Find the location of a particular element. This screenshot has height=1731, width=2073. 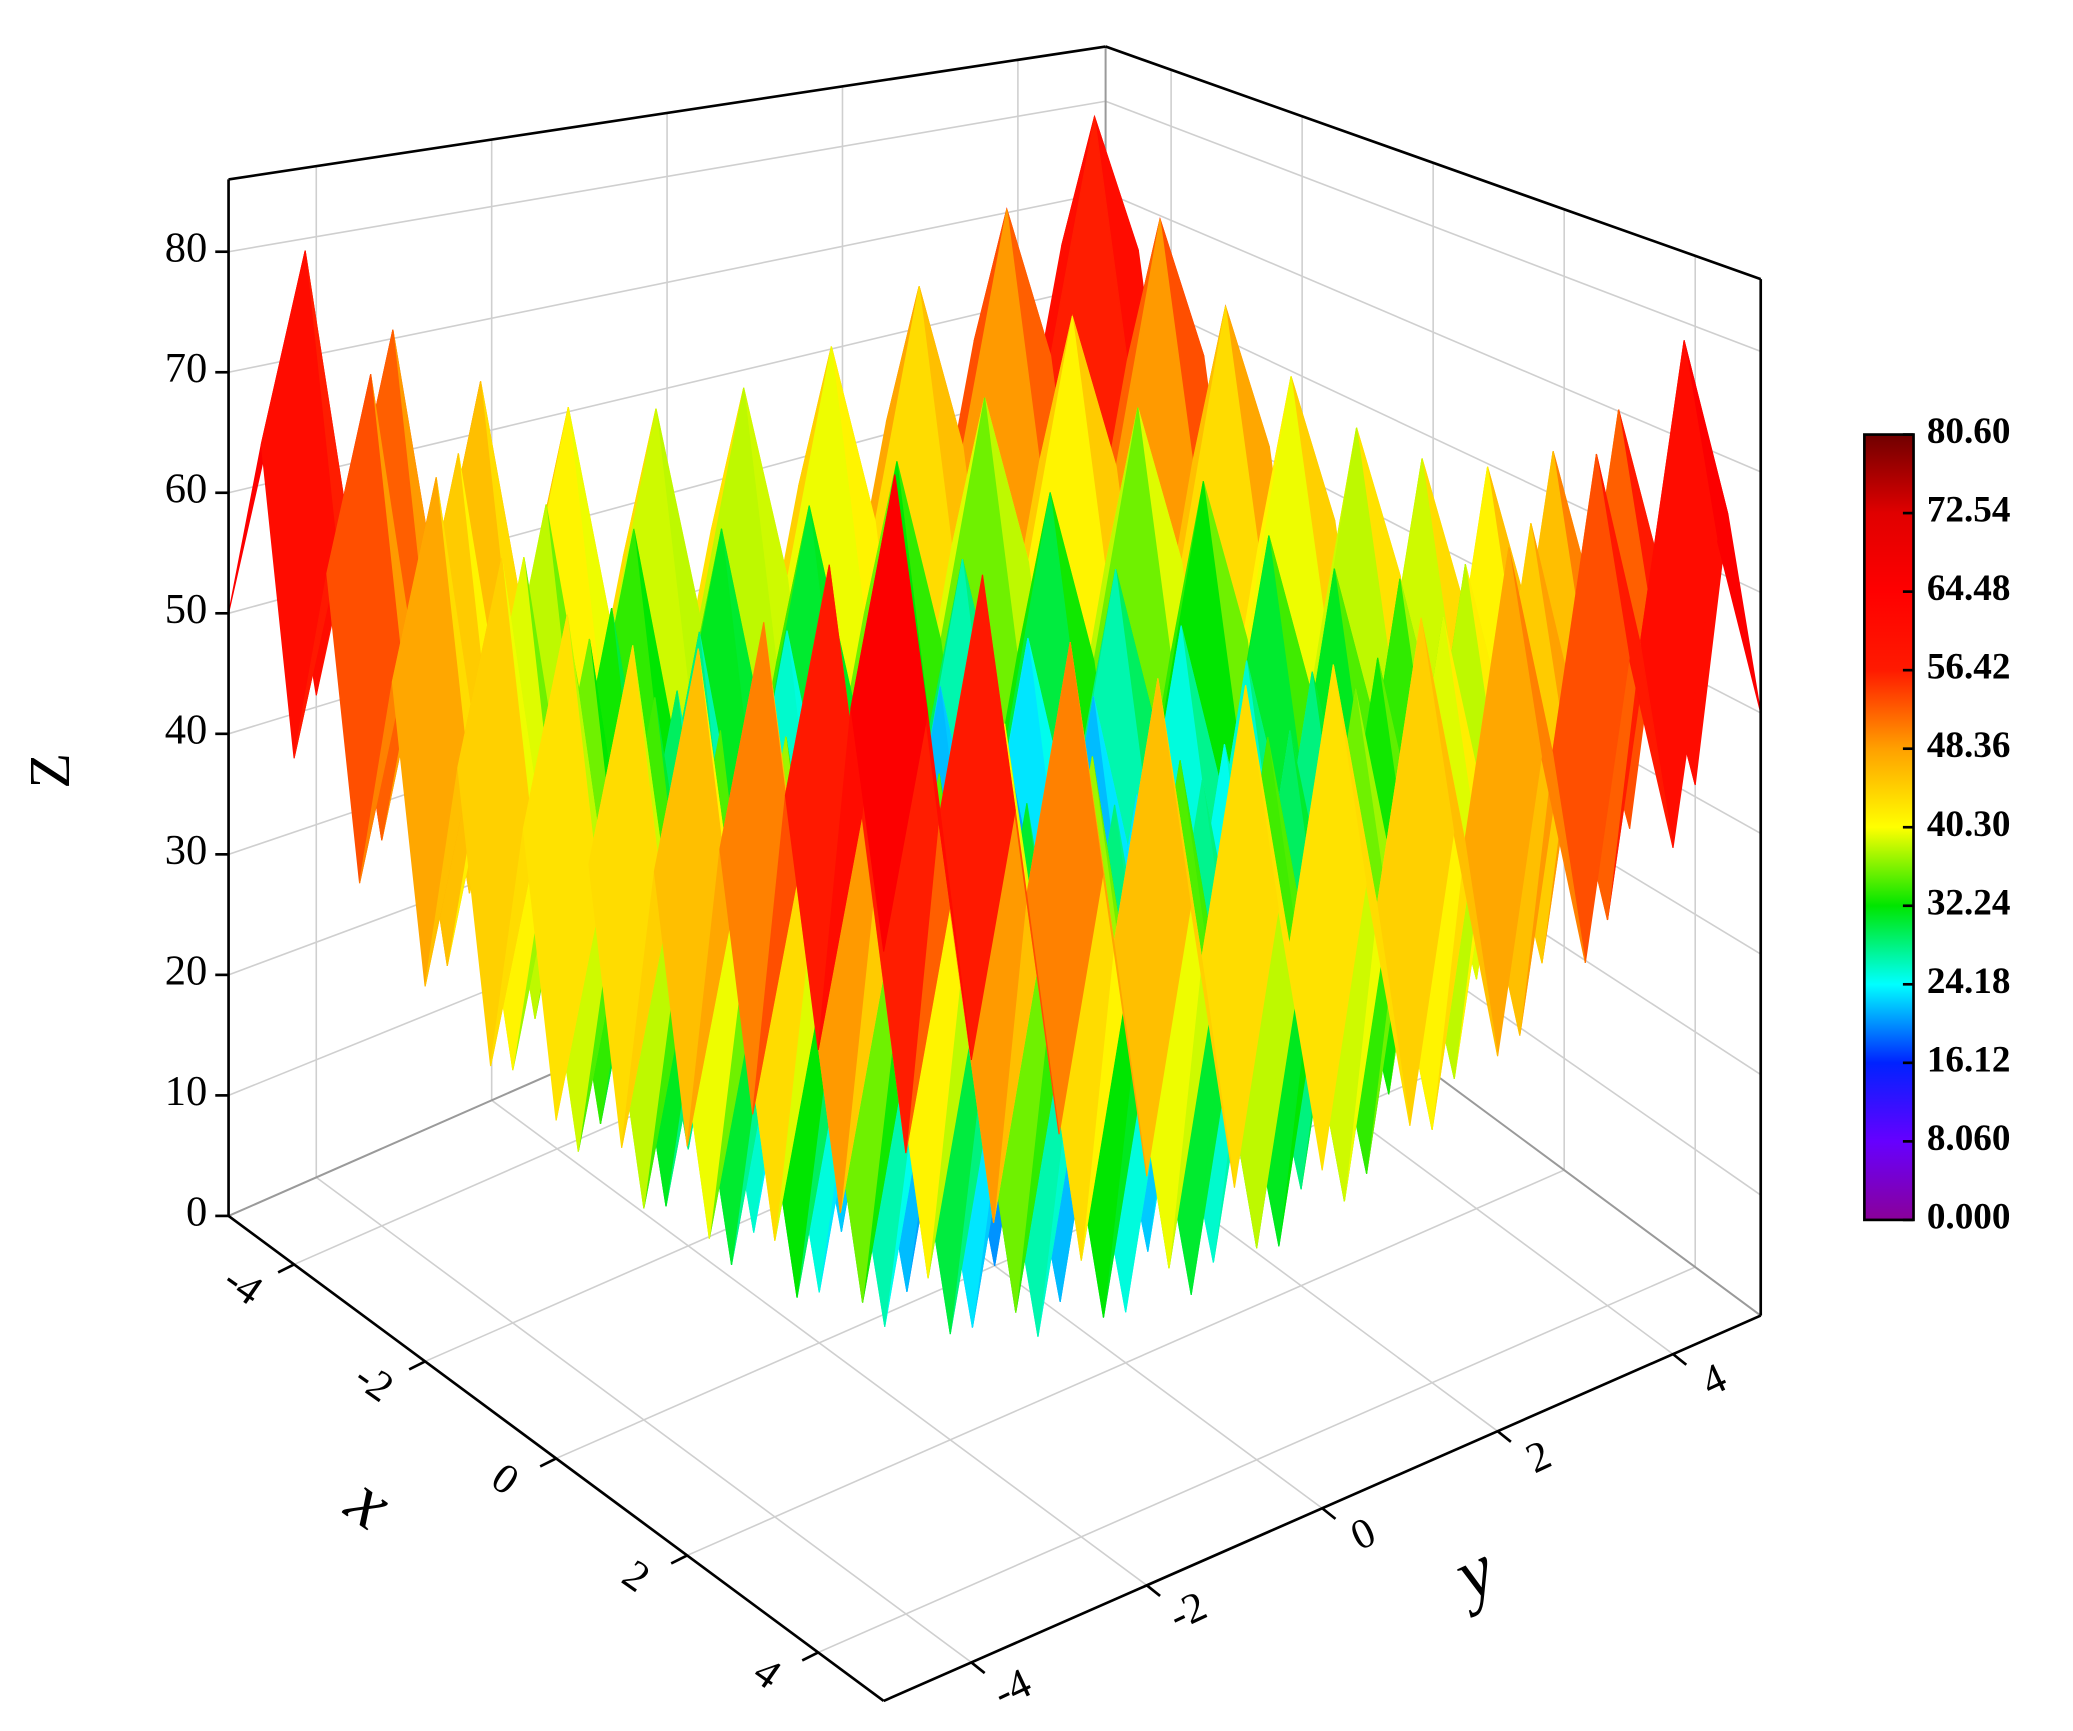

z-tick-label: 80 is located at coordinates (186, 247).